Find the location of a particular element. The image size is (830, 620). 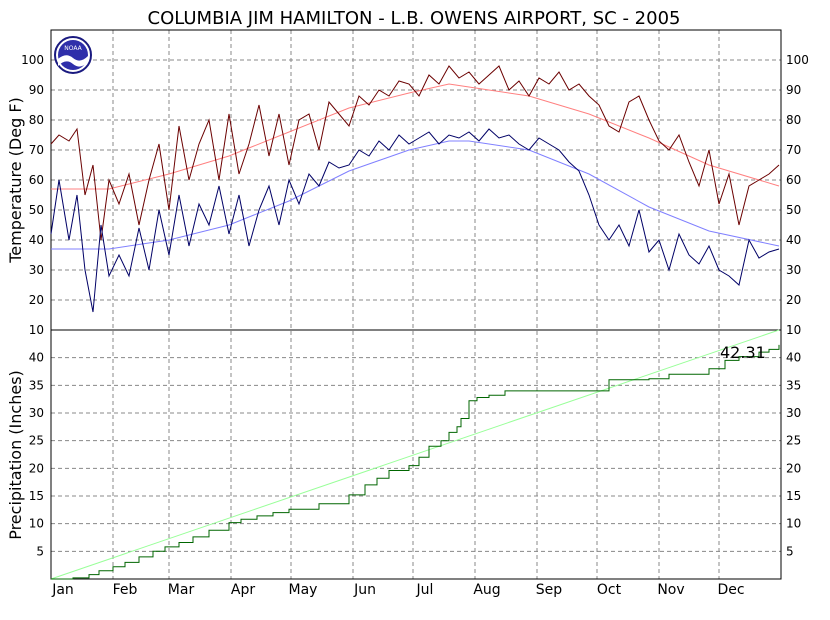

precipitation-tick-right: 25 is located at coordinates (793, 441).